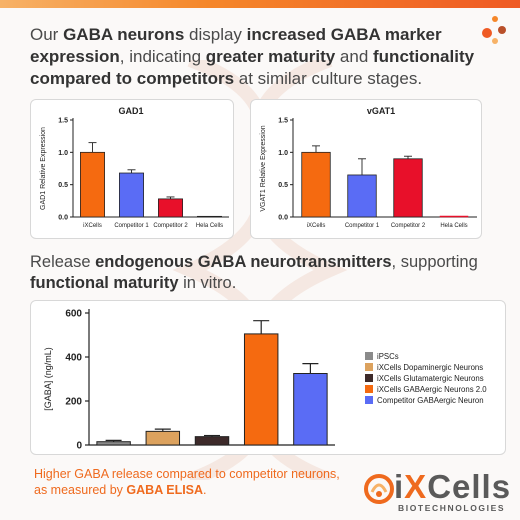 The image size is (520, 520). Describe the element at coordinates (430, 378) in the screenshot. I see `legend-label: iXCells Glutamatergic Neurons` at that location.